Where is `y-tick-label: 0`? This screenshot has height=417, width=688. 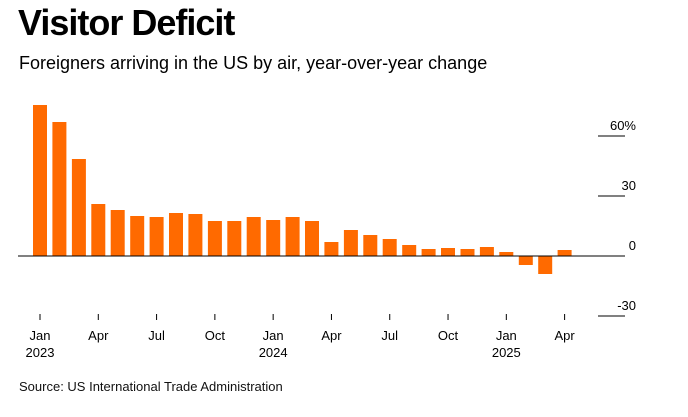 y-tick-label: 0 is located at coordinates (632, 245).